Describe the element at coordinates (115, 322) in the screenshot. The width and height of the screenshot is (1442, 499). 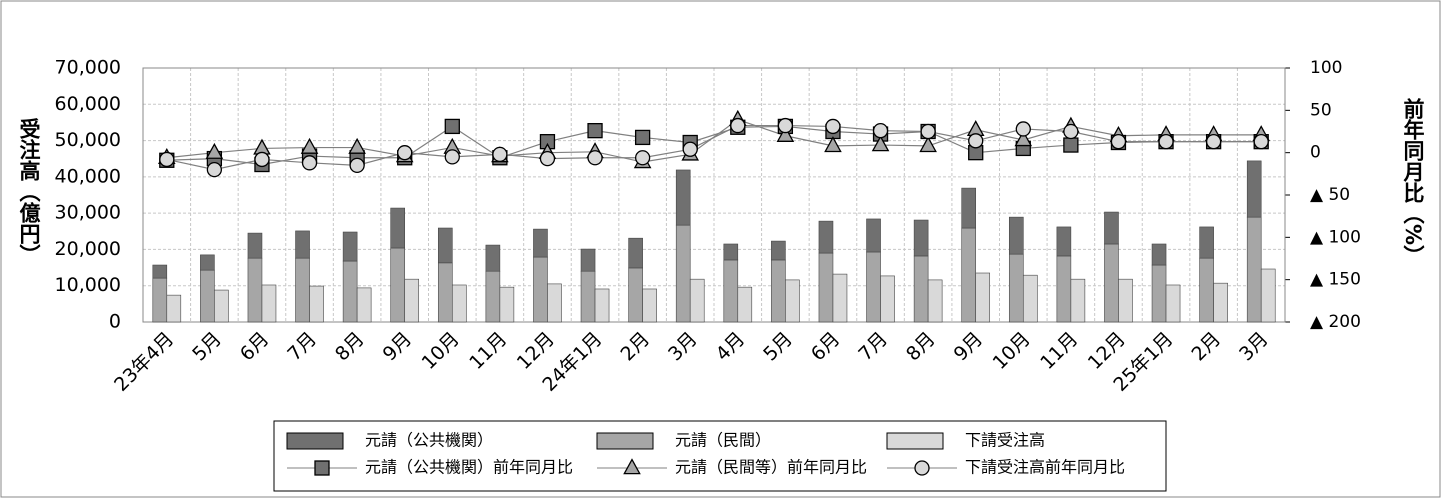
I see `y-tick-label: 0` at that location.